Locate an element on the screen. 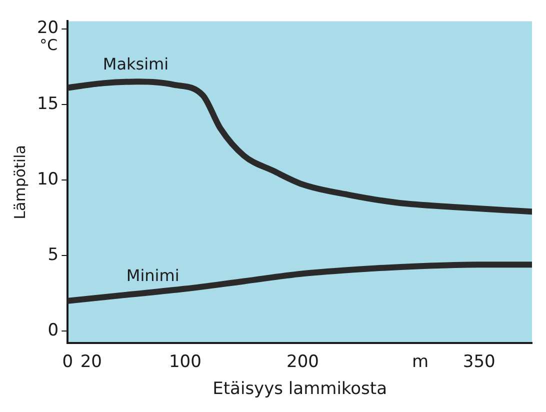 Image resolution: width=546 pixels, height=412 pixels. x-axis-title: Etäisyys lammikosta is located at coordinates (299, 389).